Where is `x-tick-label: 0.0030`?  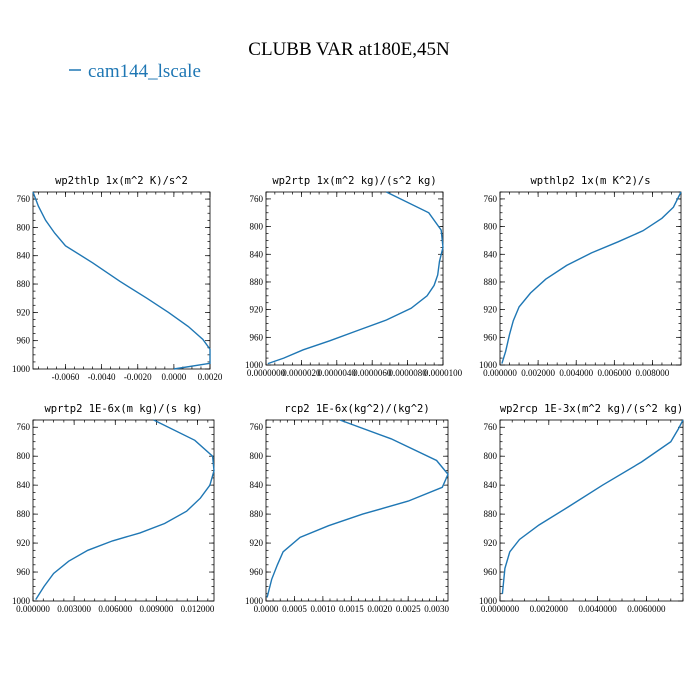 x-tick-label: 0.0030 is located at coordinates (436, 609).